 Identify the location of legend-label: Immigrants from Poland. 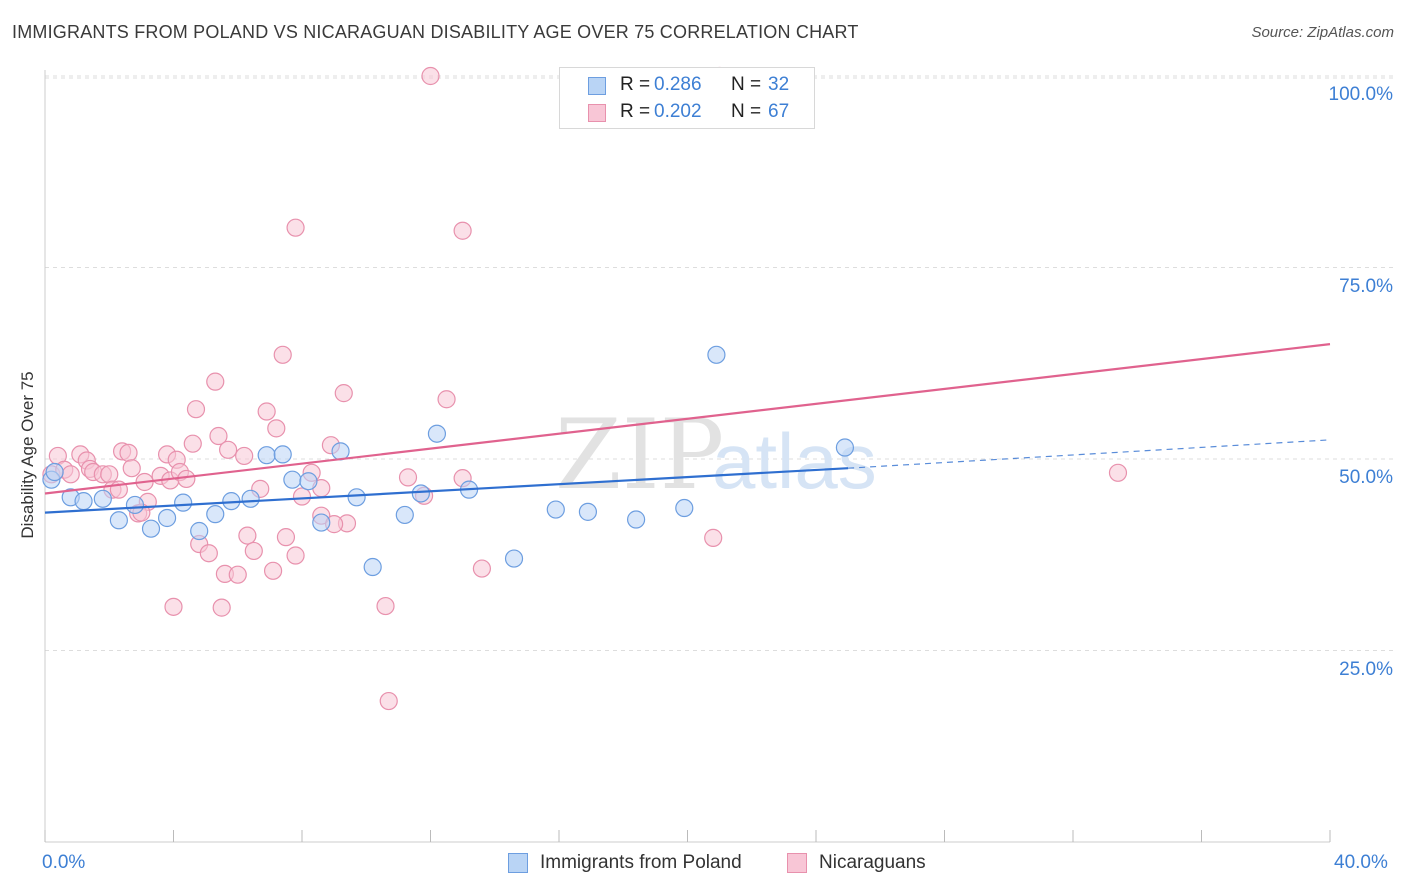
(641, 862).